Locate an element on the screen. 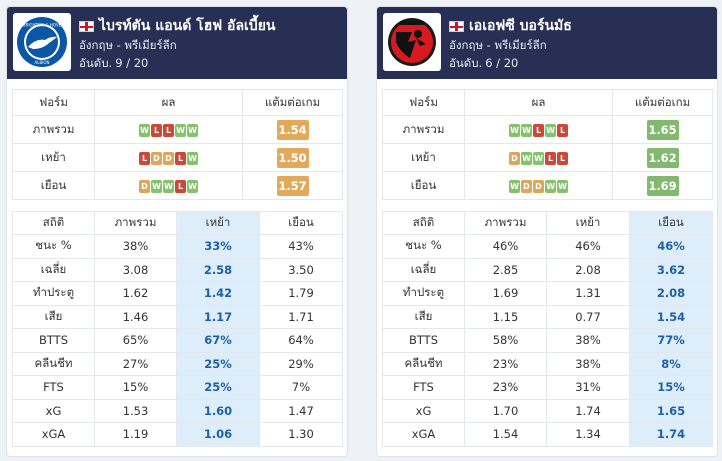 The height and width of the screenshot is (461, 722). team-logo is located at coordinates (412, 42).